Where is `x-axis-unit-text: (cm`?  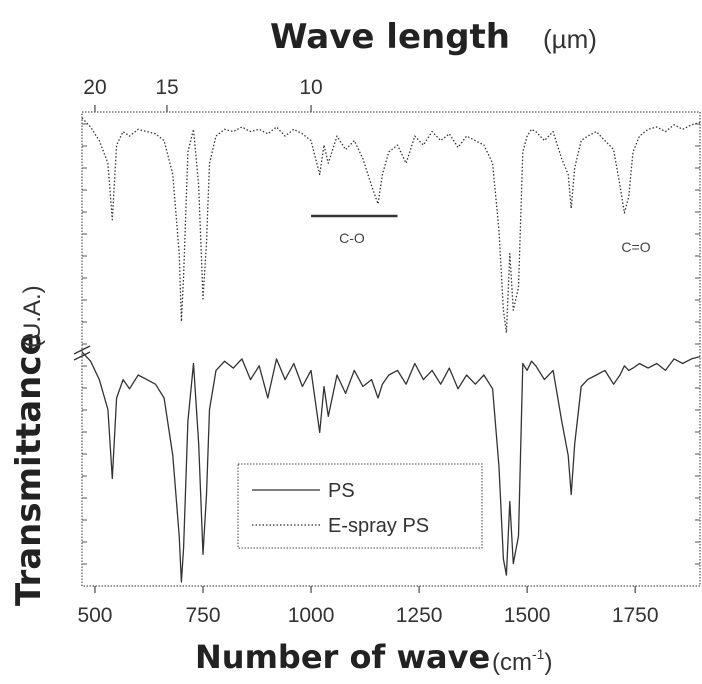 x-axis-unit-text: (cm is located at coordinates (512, 662).